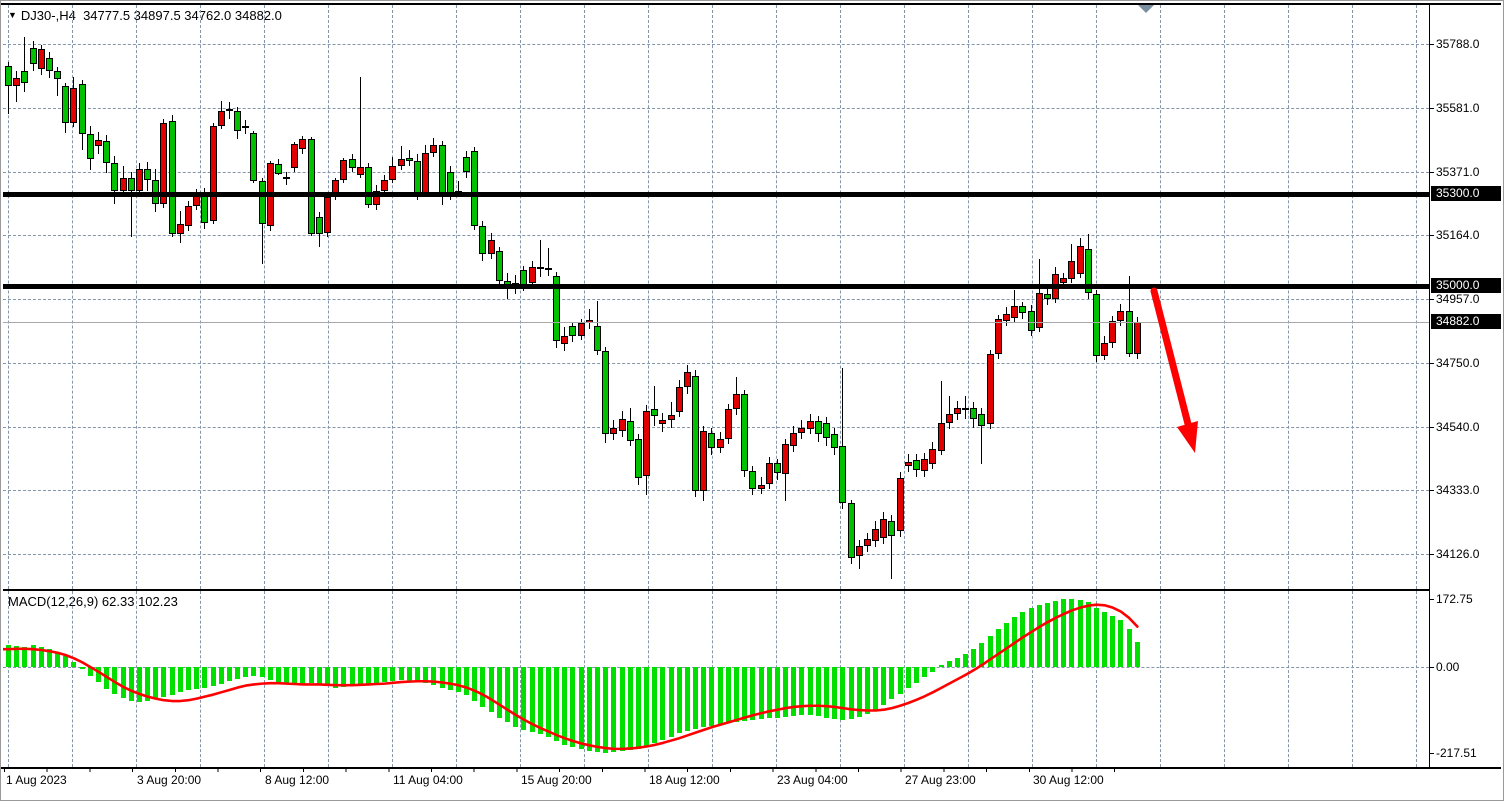 This screenshot has width=1504, height=801. What do you see at coordinates (12, 15) in the screenshot?
I see `chevron-down-icon: ▼` at bounding box center [12, 15].